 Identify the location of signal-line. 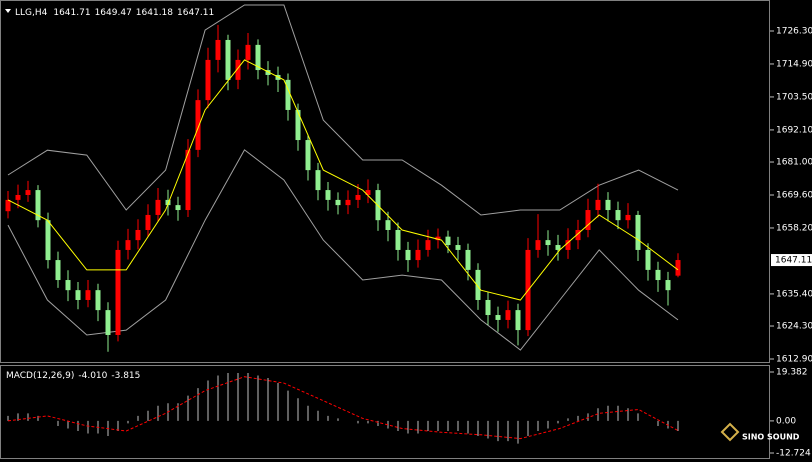
(343, 408).